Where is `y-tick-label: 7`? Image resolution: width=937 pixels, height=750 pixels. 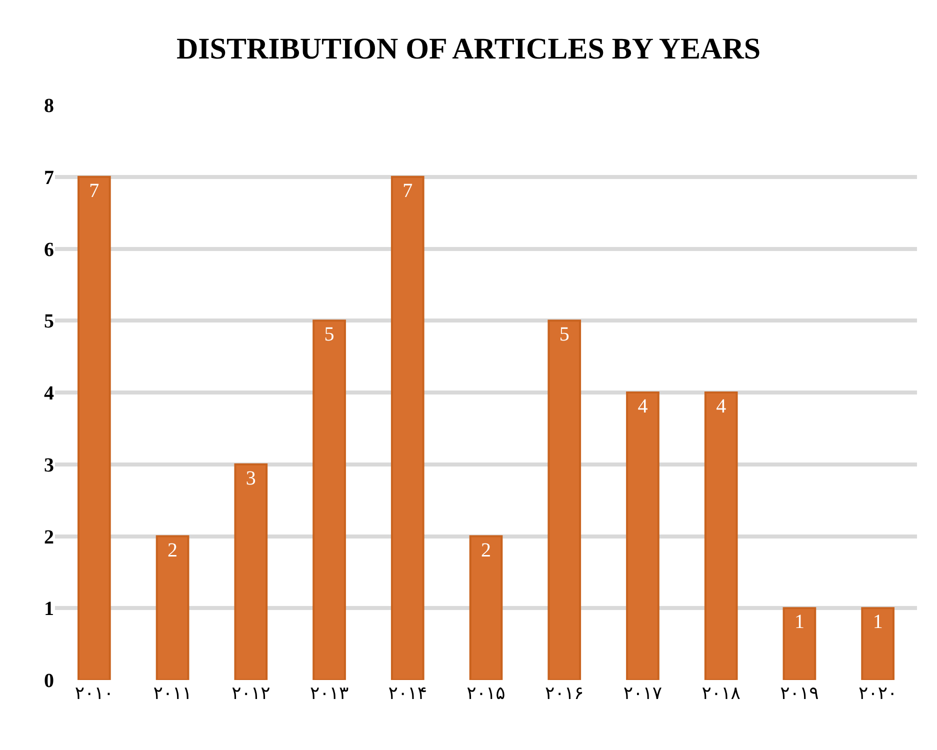 y-tick-label: 7 is located at coordinates (49, 177).